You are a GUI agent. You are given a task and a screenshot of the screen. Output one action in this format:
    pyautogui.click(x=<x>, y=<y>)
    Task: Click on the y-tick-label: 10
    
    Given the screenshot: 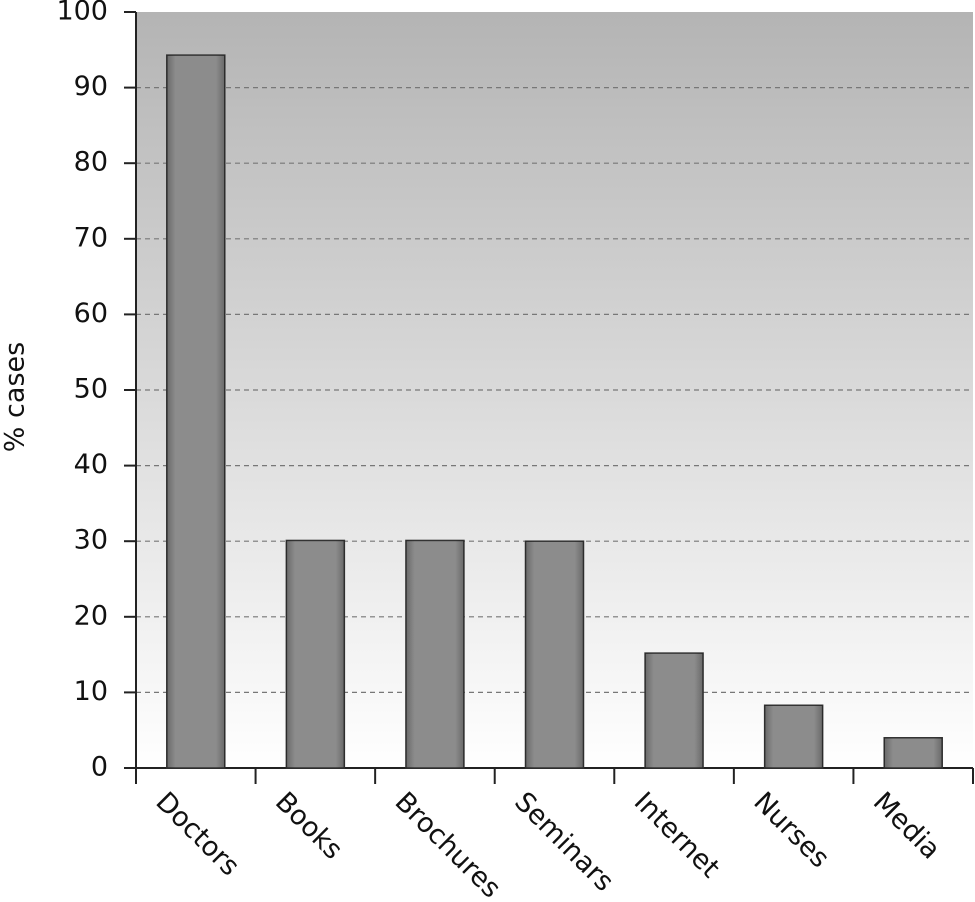 What is the action you would take?
    pyautogui.click(x=91, y=691)
    